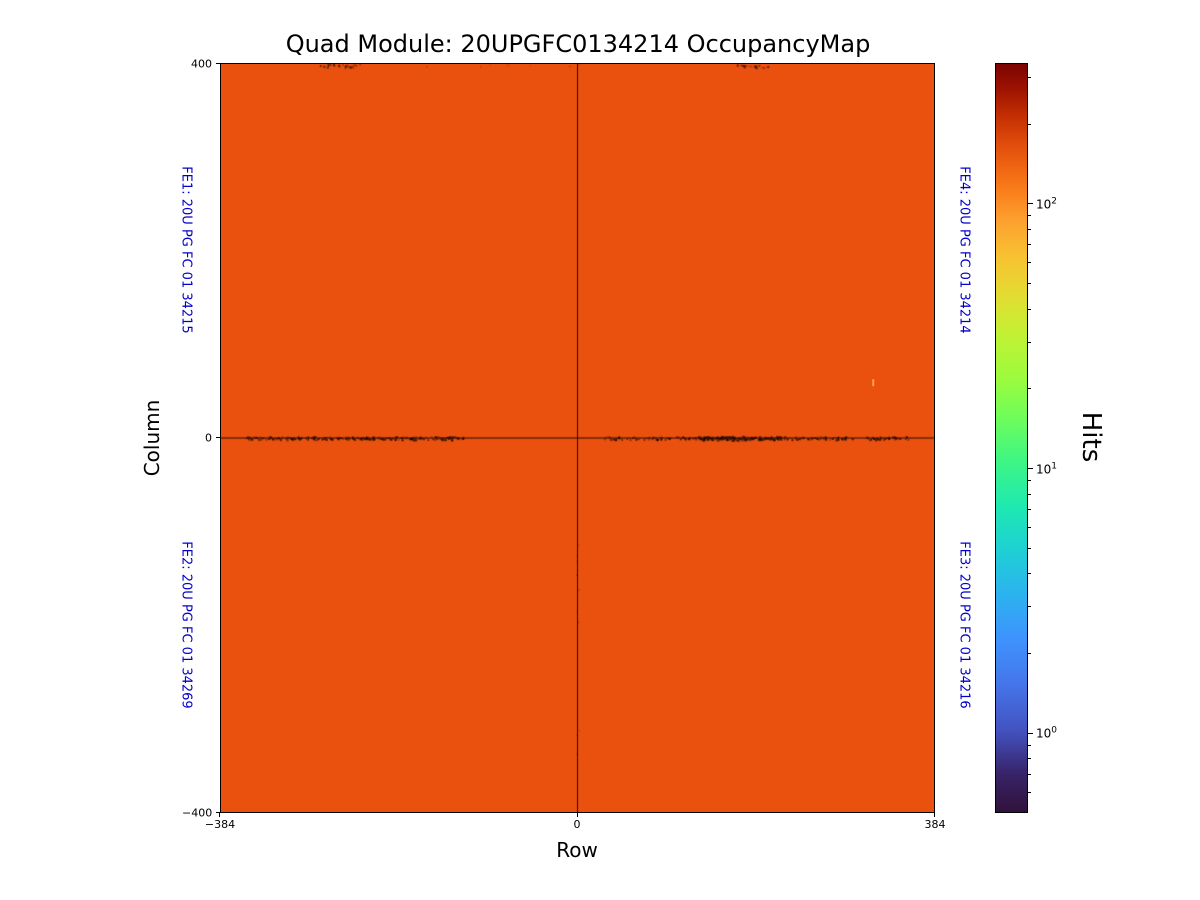  What do you see at coordinates (1047, 733) in the screenshot?
I see `colorbar-tick-label: 10⁰` at bounding box center [1047, 733].